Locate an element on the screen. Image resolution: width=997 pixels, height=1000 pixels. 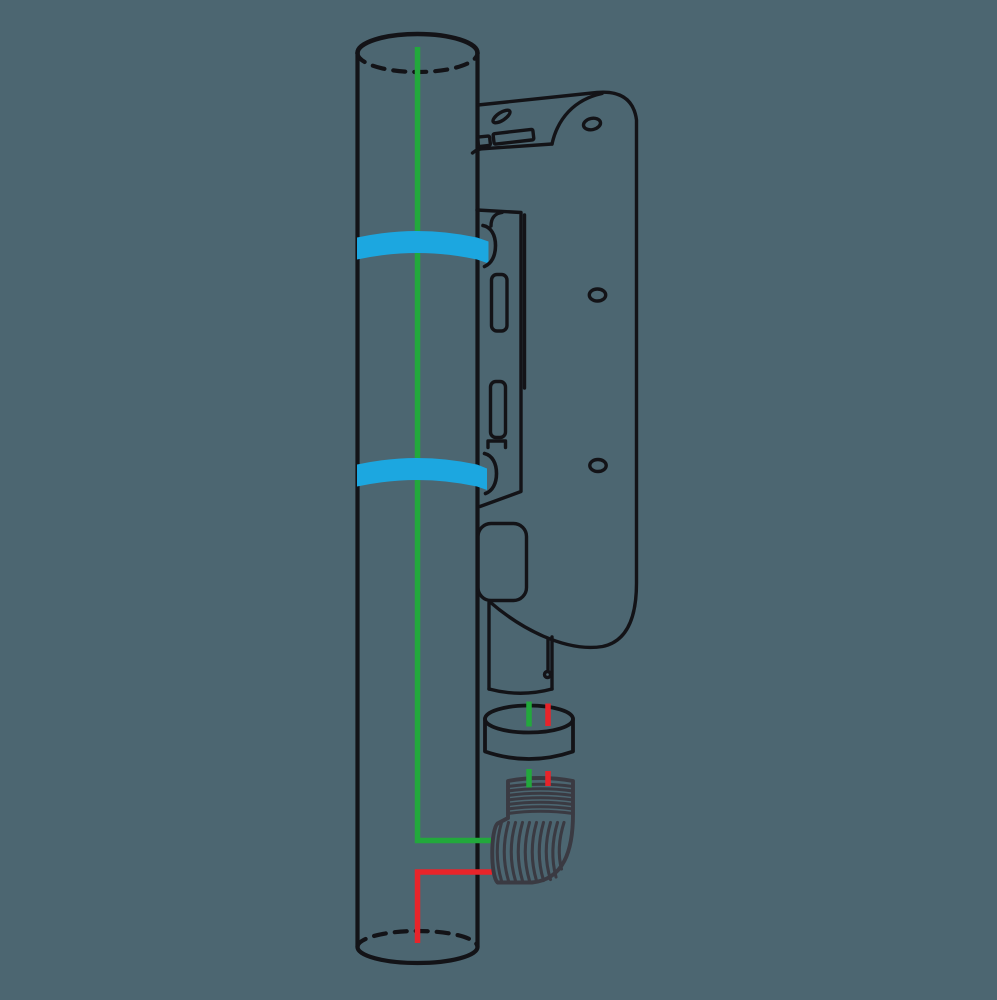
red-cable-main is located at coordinates (453, 906).